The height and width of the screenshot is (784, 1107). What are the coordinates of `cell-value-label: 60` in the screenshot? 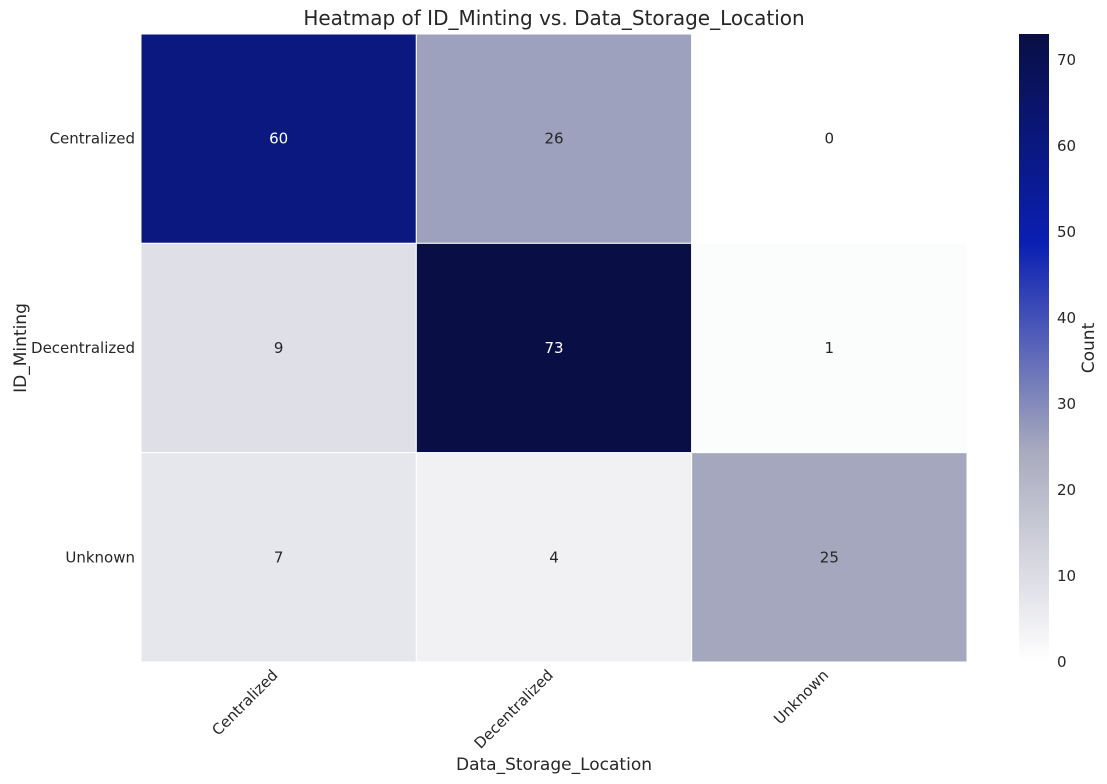 It's located at (278, 139).